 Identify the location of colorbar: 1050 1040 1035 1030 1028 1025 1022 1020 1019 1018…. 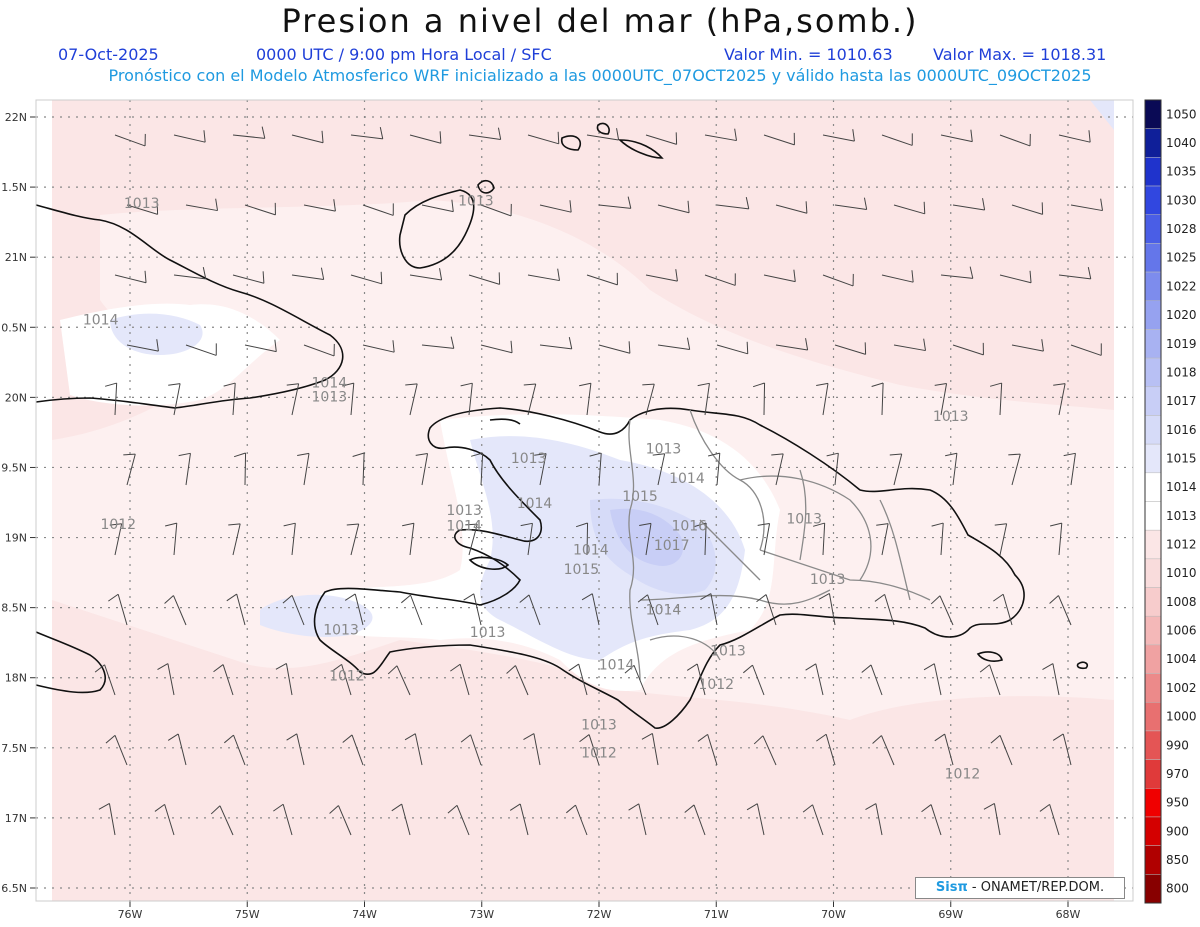
(1170, 501).